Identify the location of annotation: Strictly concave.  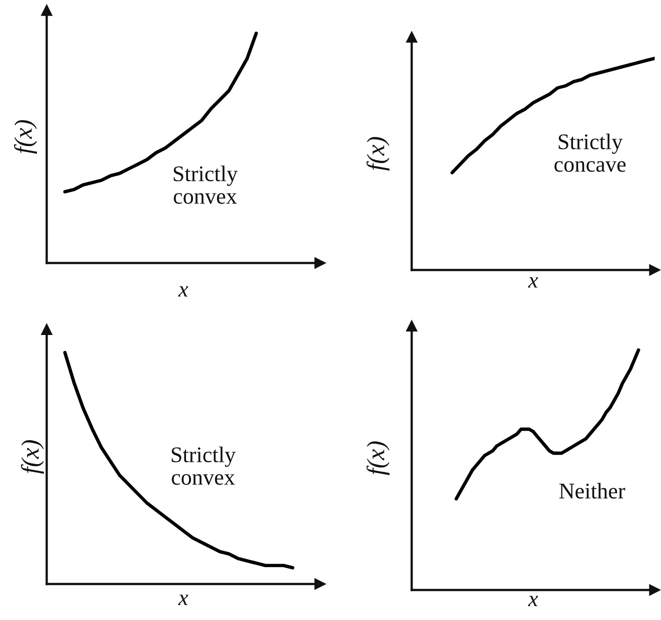
(590, 153).